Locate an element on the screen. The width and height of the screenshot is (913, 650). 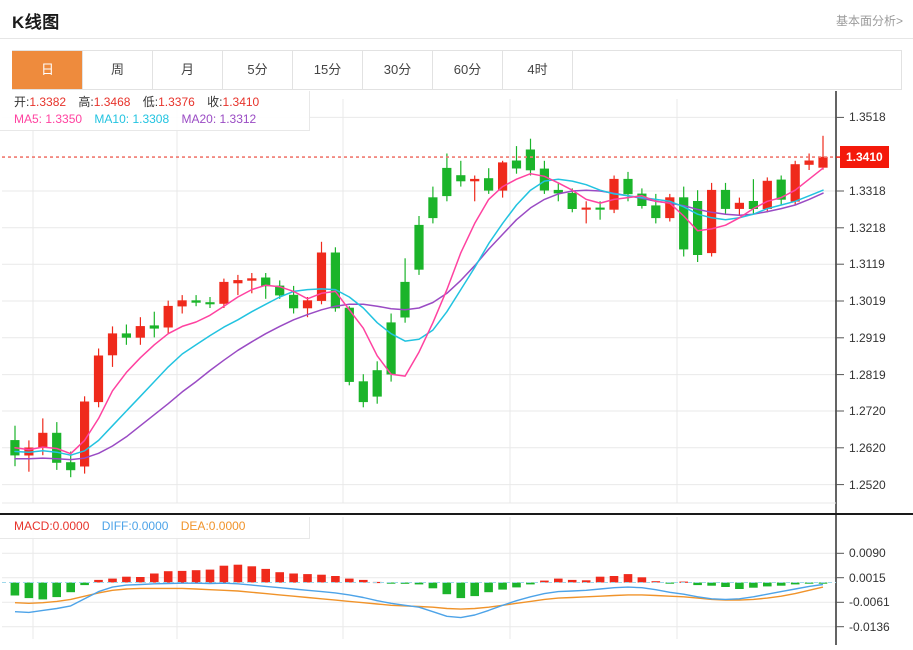
low-label: 低: is located at coordinates (150, 102).